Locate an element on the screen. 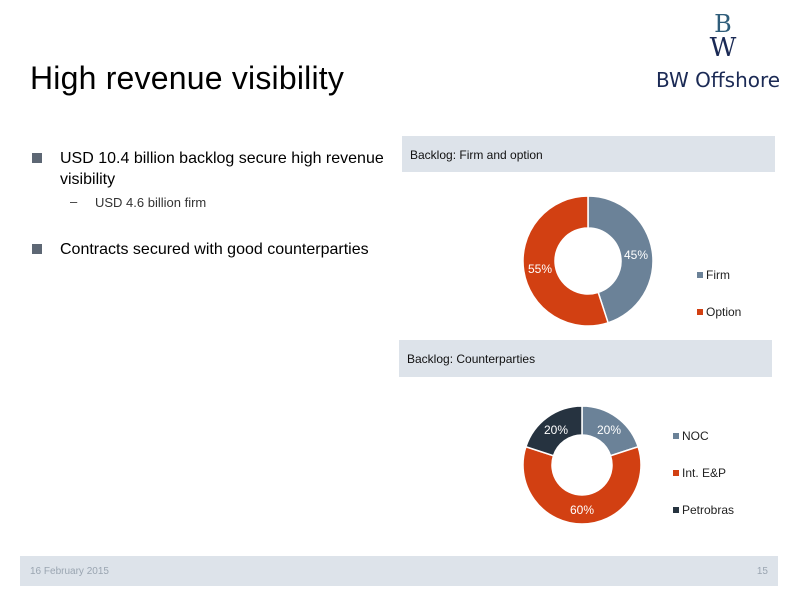 Image resolution: width=800 pixels, height=600 pixels. page-number: 15 is located at coordinates (762, 571).